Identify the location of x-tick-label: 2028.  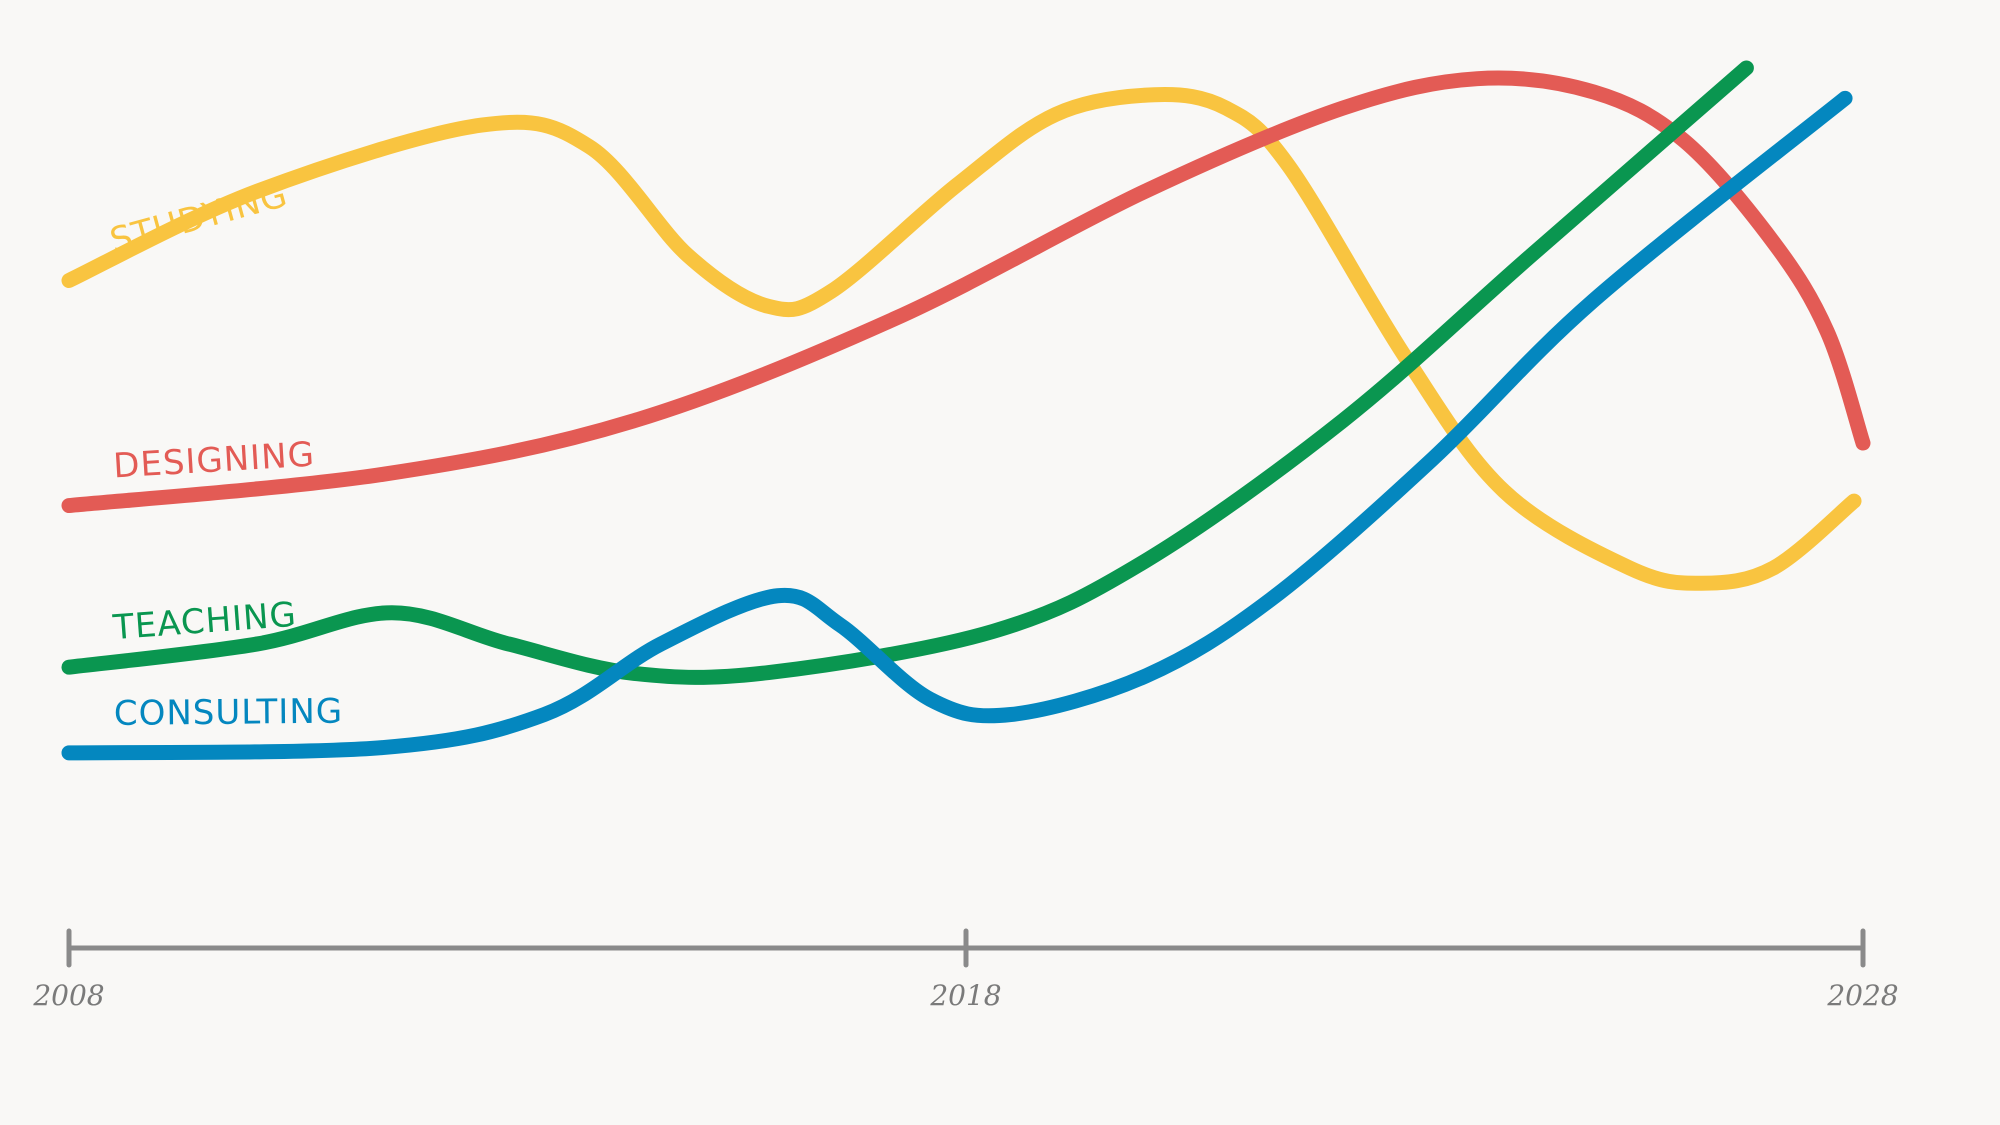
(1862, 995).